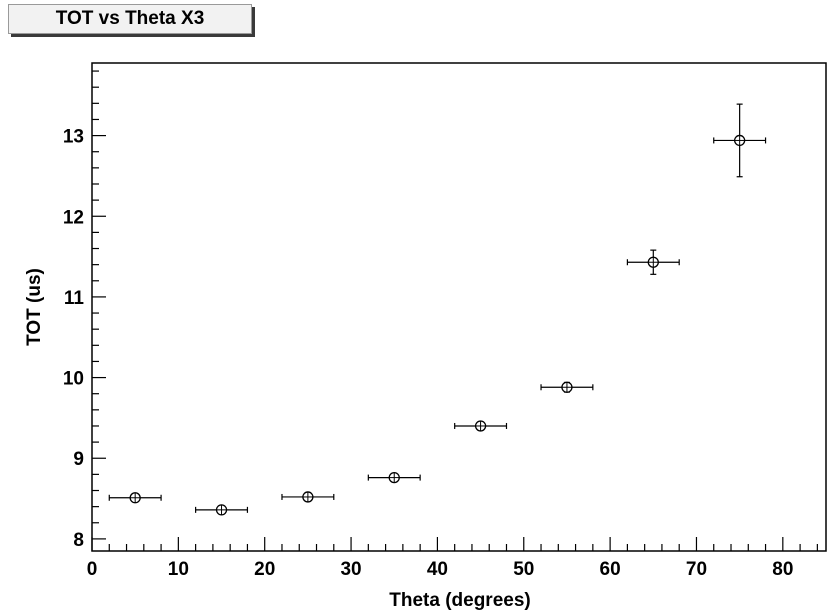  Describe the element at coordinates (74, 298) in the screenshot. I see `y-tick-label: 11` at that location.